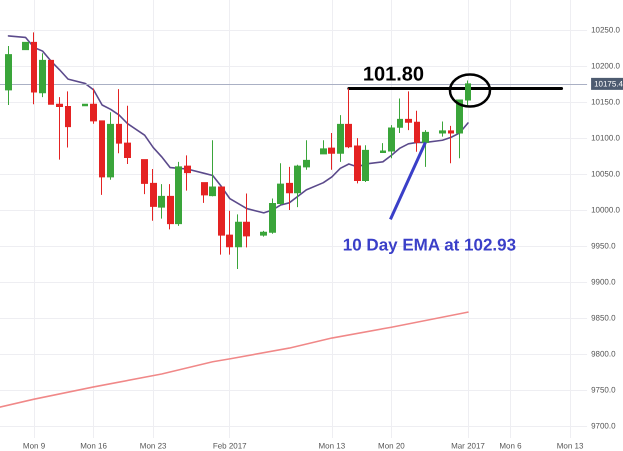 The width and height of the screenshot is (623, 451). What do you see at coordinates (392, 446) in the screenshot?
I see `x-tick-label: Mon 20` at bounding box center [392, 446].